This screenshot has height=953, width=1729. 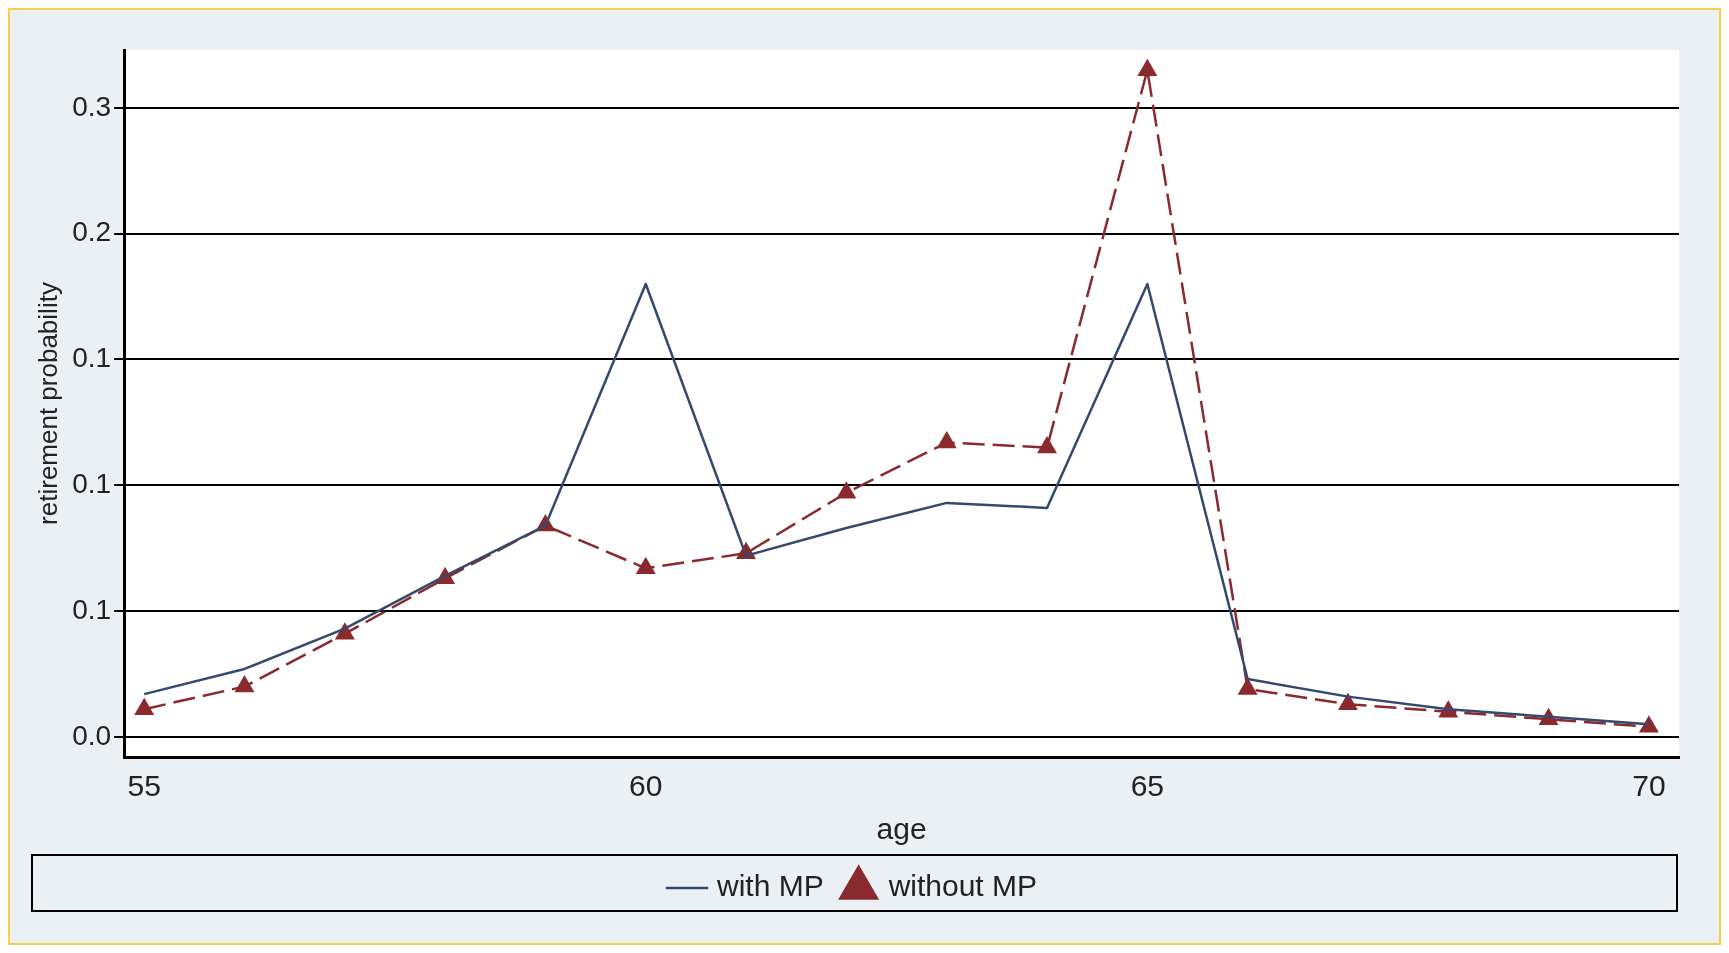 What do you see at coordinates (92, 106) in the screenshot?
I see `y-tick-label: 0.3` at bounding box center [92, 106].